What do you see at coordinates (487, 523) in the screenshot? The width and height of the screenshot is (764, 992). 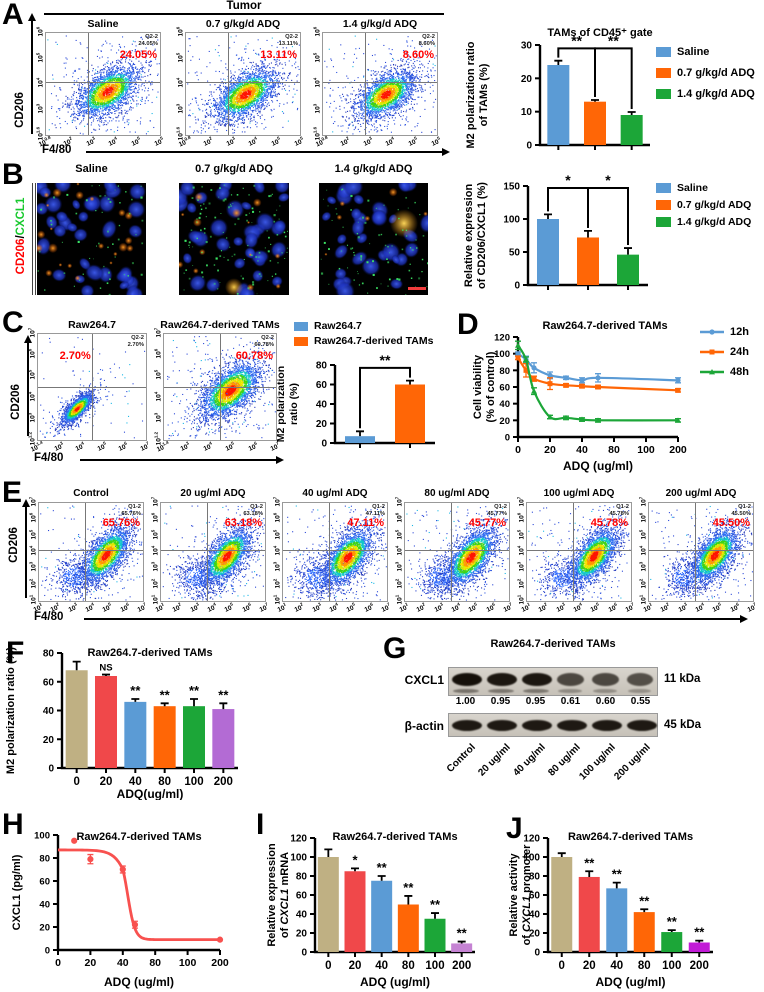 I see `percentage-label: 45.77%` at bounding box center [487, 523].